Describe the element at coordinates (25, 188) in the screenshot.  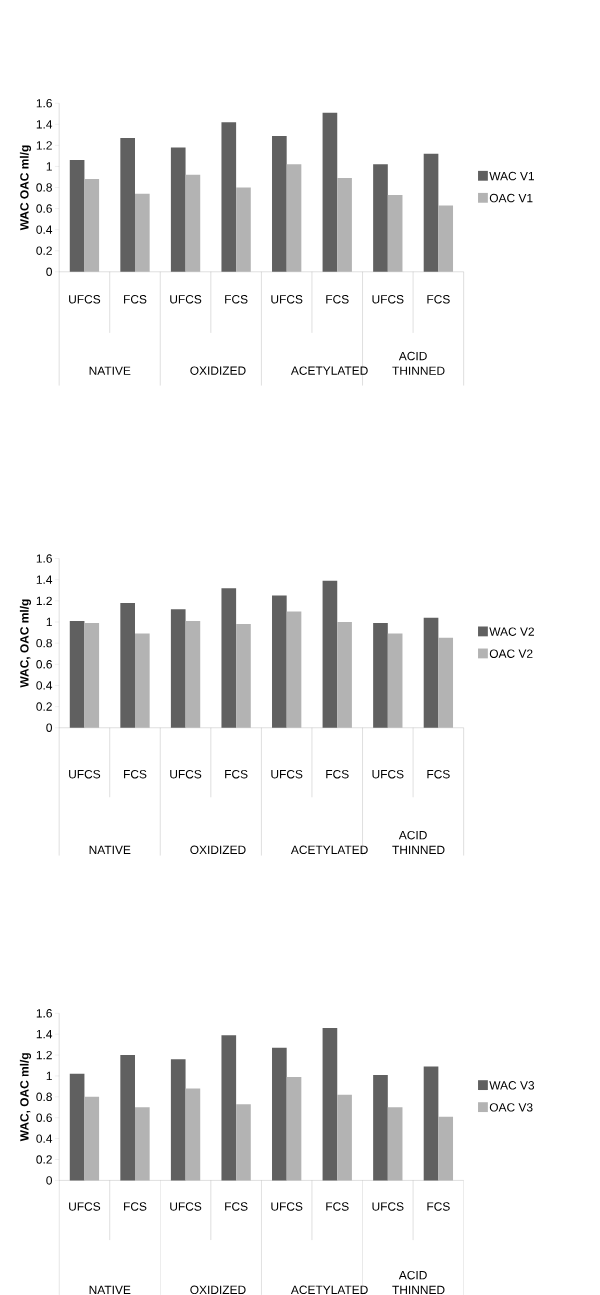
I see `y-axis-title: WAC OAC ml/g` at that location.